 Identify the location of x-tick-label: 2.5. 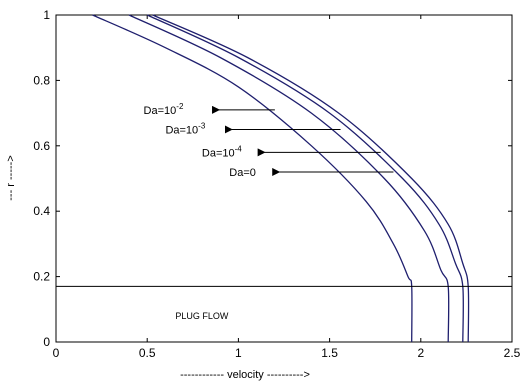
(512, 353).